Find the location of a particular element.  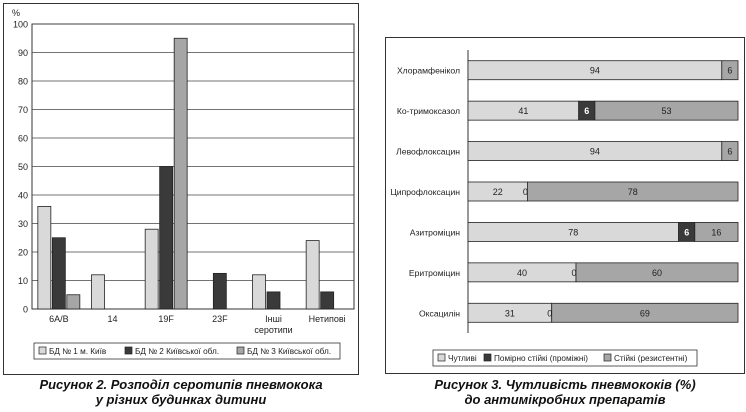

data-label: 16 is located at coordinates (716, 232).